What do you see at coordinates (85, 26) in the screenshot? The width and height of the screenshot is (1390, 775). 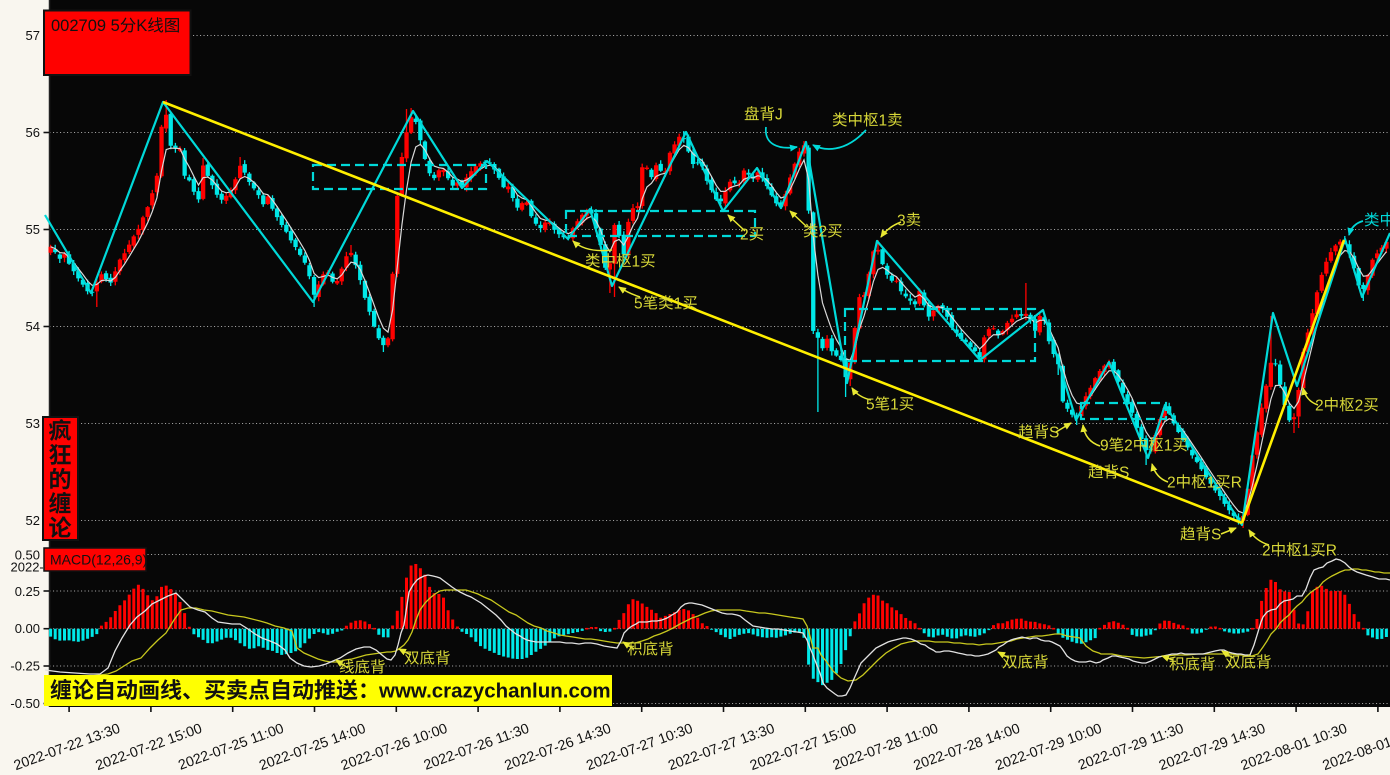 I see `svg-text: 002709 5` at bounding box center [85, 26].